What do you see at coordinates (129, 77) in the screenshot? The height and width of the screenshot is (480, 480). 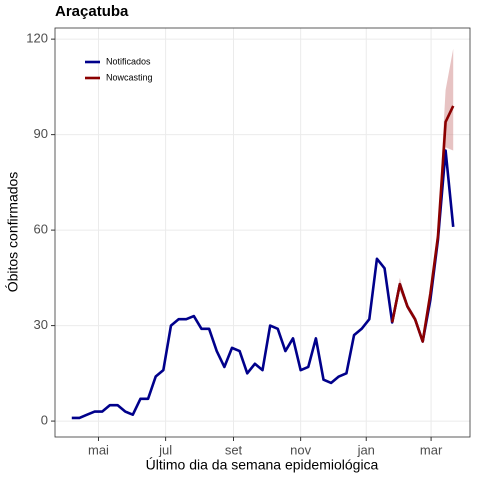 I see `legend-label: Nowcasting` at bounding box center [129, 77].